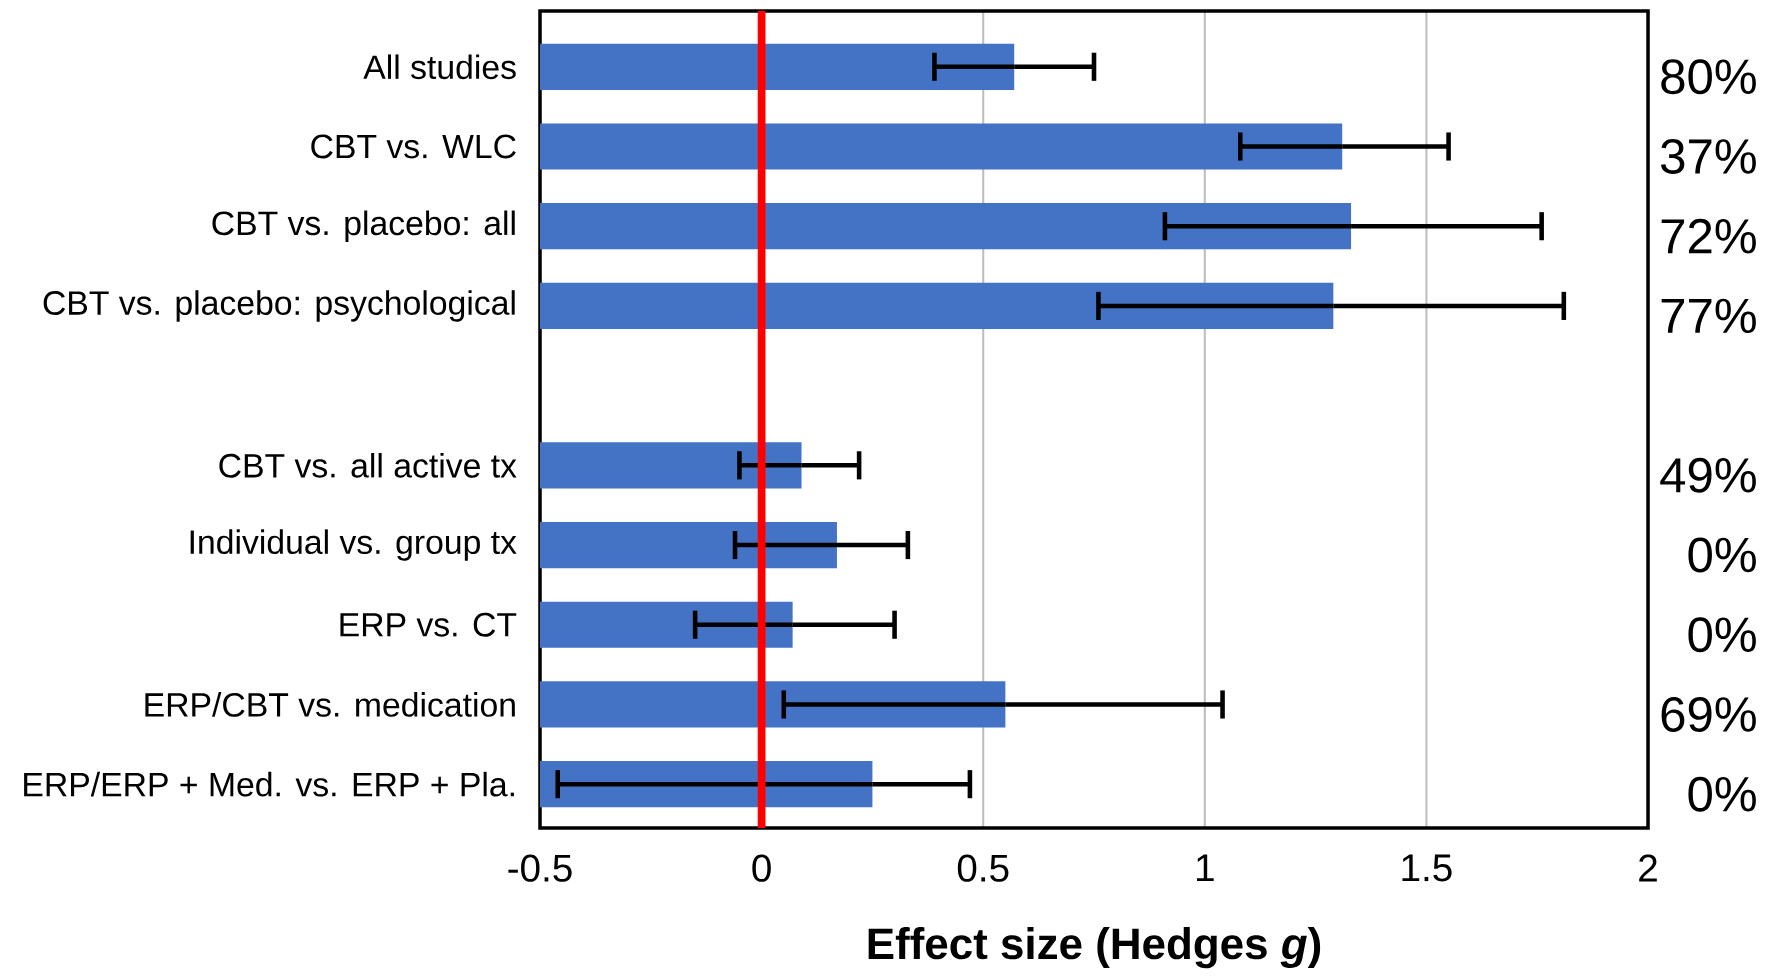 The width and height of the screenshot is (1779, 979). I want to click on x-tick-label: 1, so click(1205, 868).